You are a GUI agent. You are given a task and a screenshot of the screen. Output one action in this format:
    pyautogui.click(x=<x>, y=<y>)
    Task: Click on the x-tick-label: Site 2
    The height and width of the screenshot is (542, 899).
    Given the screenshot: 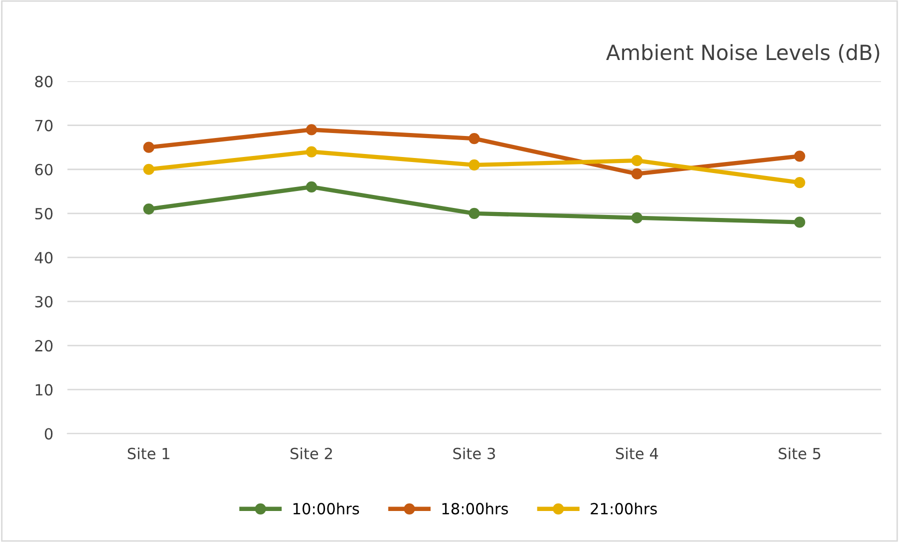 What is the action you would take?
    pyautogui.click(x=311, y=453)
    